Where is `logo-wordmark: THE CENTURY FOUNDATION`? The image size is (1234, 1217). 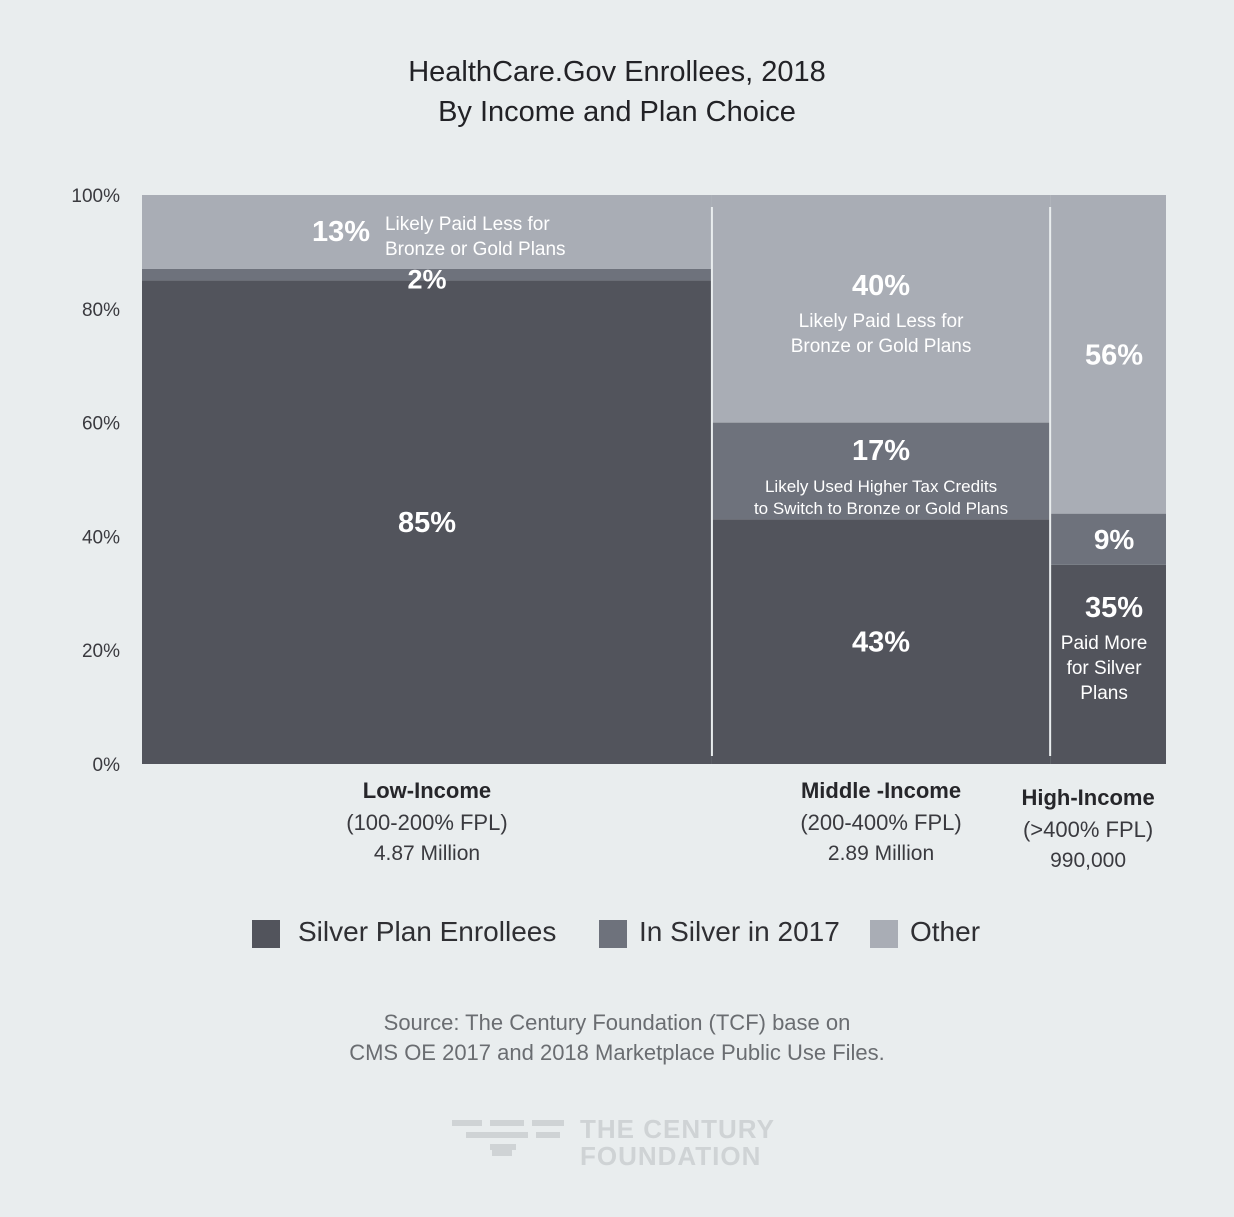 logo-wordmark: THE CENTURY FOUNDATION is located at coordinates (677, 1143).